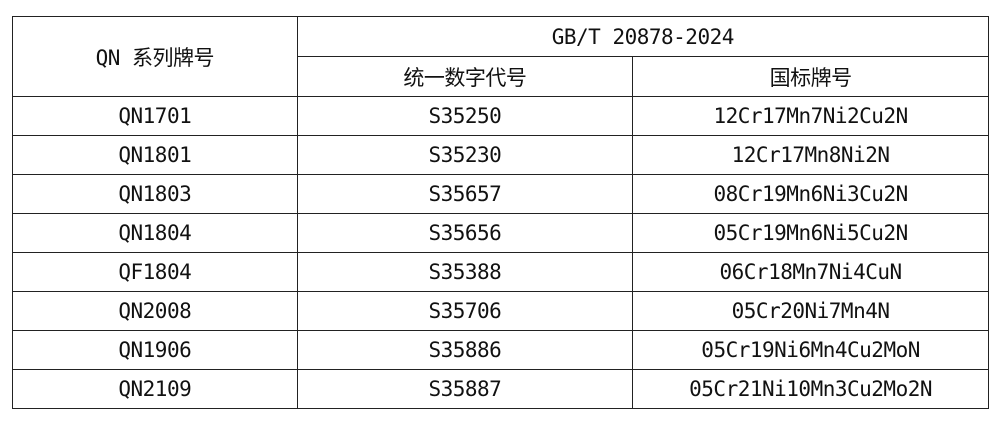 The width and height of the screenshot is (1000, 423). Describe the element at coordinates (155, 116) in the screenshot. I see `cell-qn-grade: QN1701` at that location.